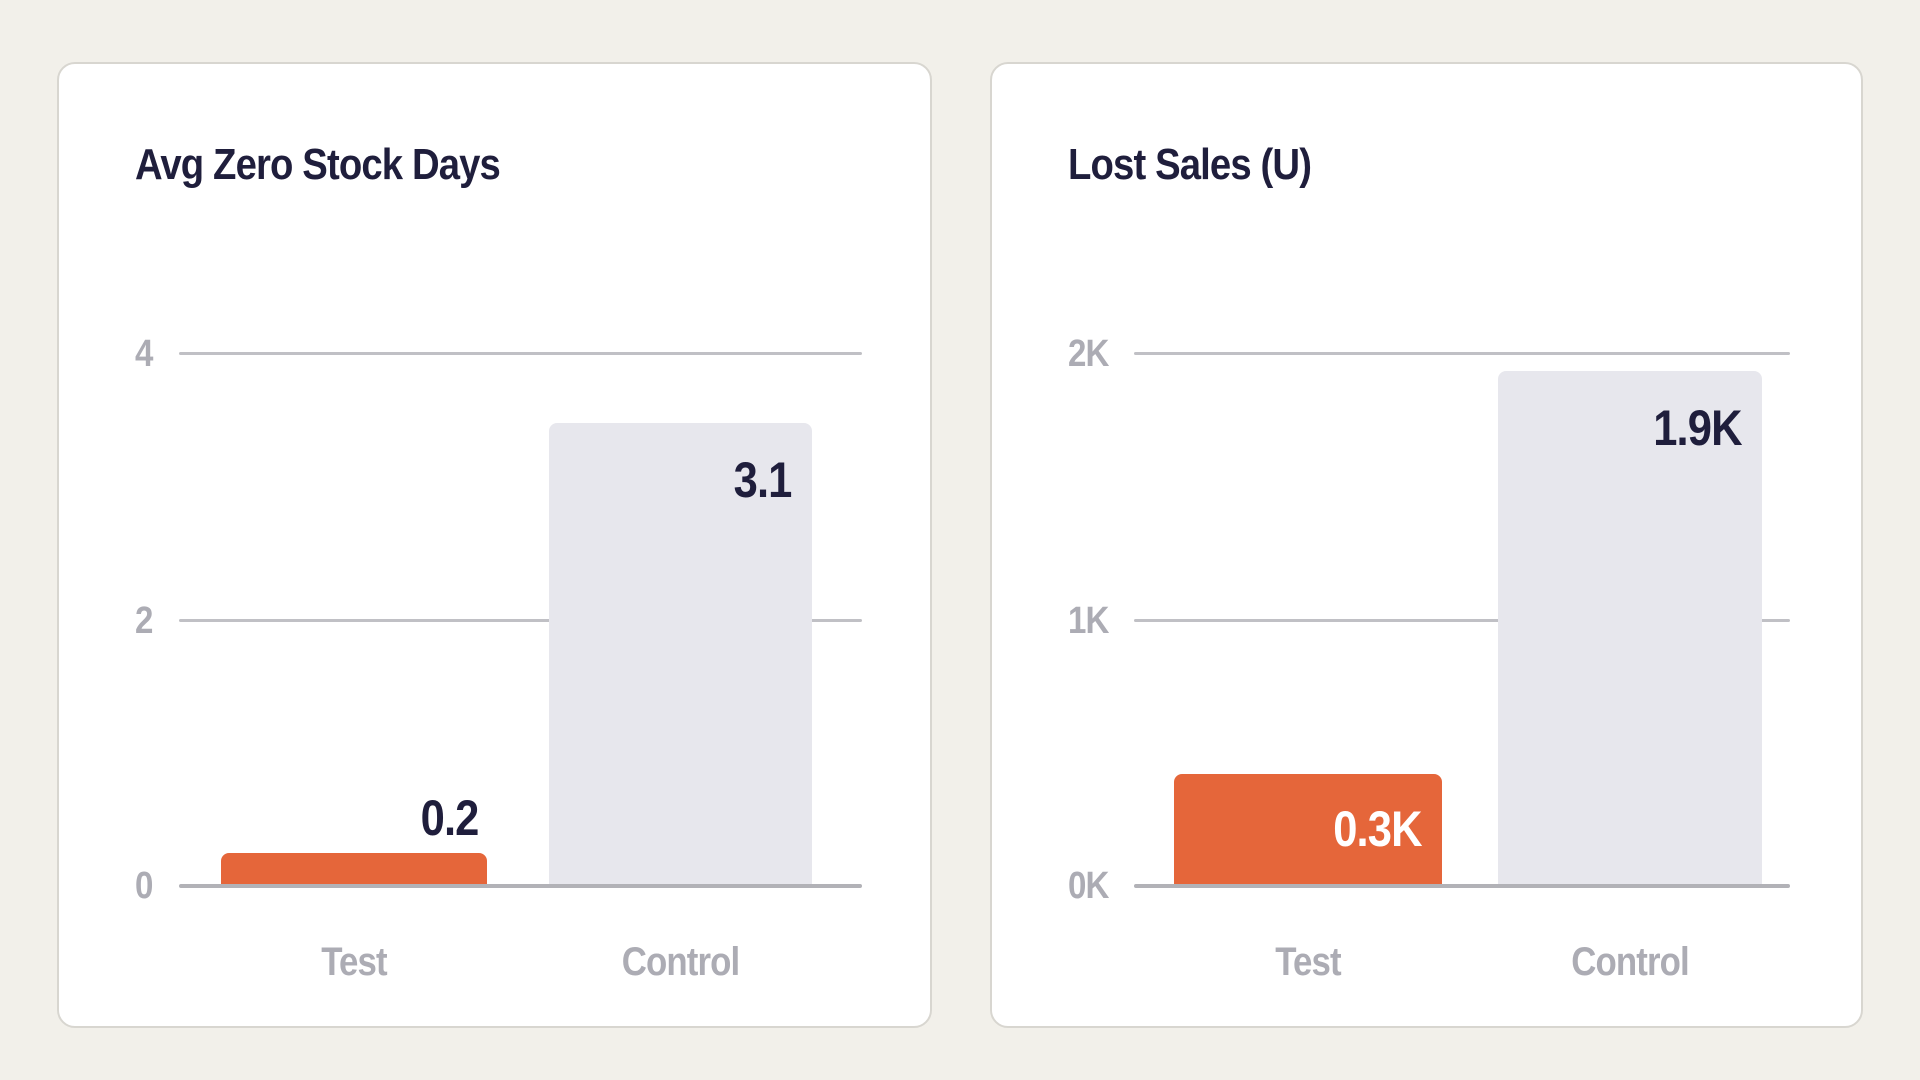 The image size is (1920, 1080). What do you see at coordinates (318, 164) in the screenshot?
I see `chart-title: Avg Zero Stock Days` at bounding box center [318, 164].